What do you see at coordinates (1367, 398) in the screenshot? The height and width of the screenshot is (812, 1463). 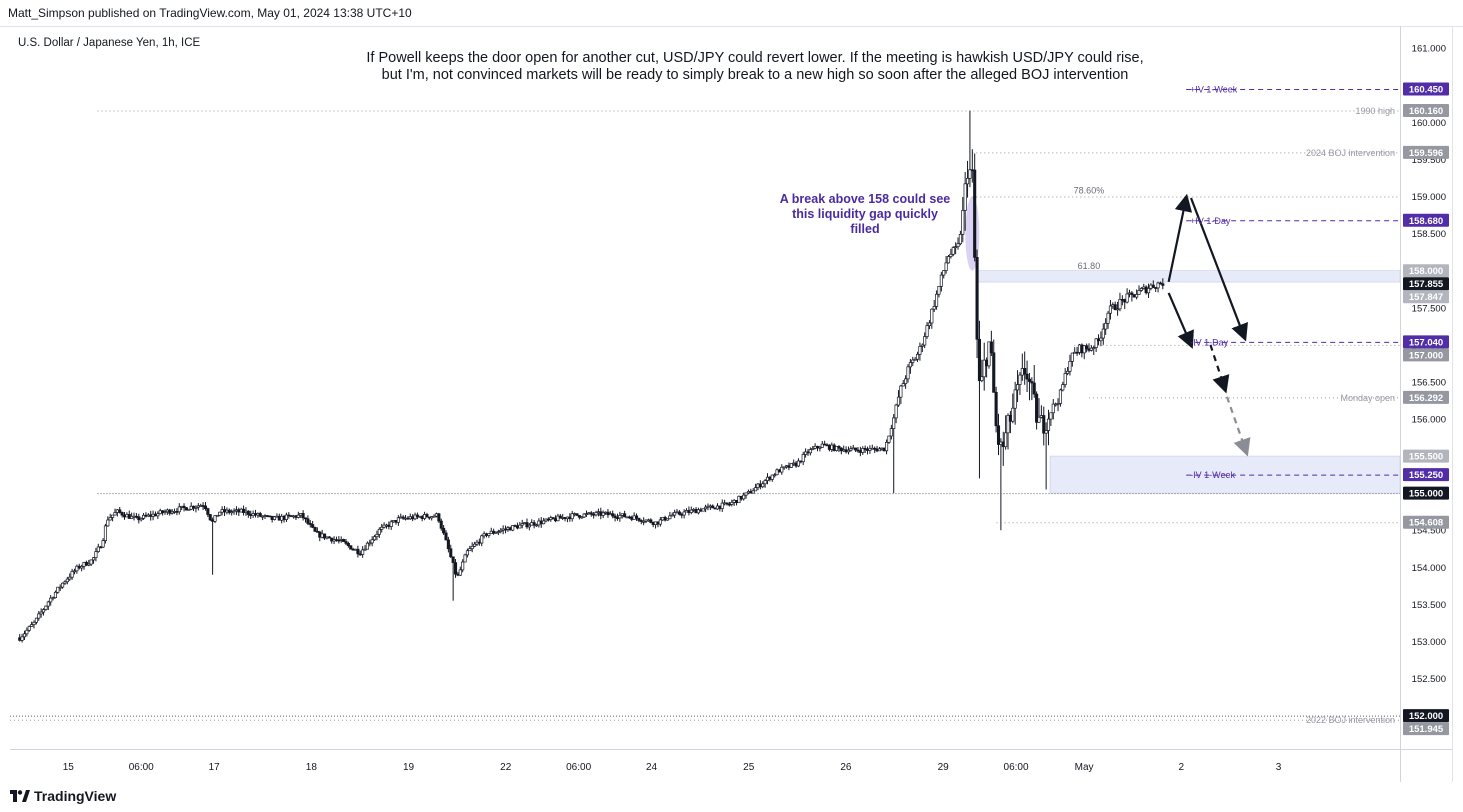 I see `level-label-10: Monday open` at bounding box center [1367, 398].